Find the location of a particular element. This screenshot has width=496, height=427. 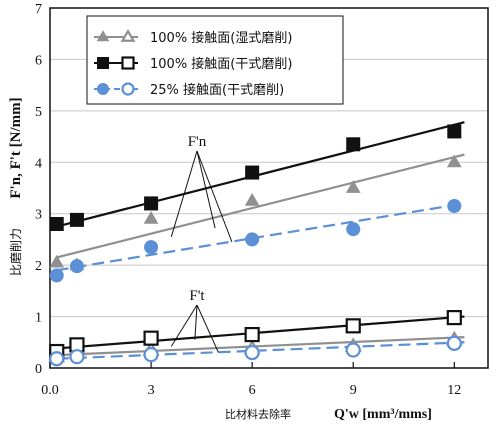

annotation-label: F't is located at coordinates (197, 296).